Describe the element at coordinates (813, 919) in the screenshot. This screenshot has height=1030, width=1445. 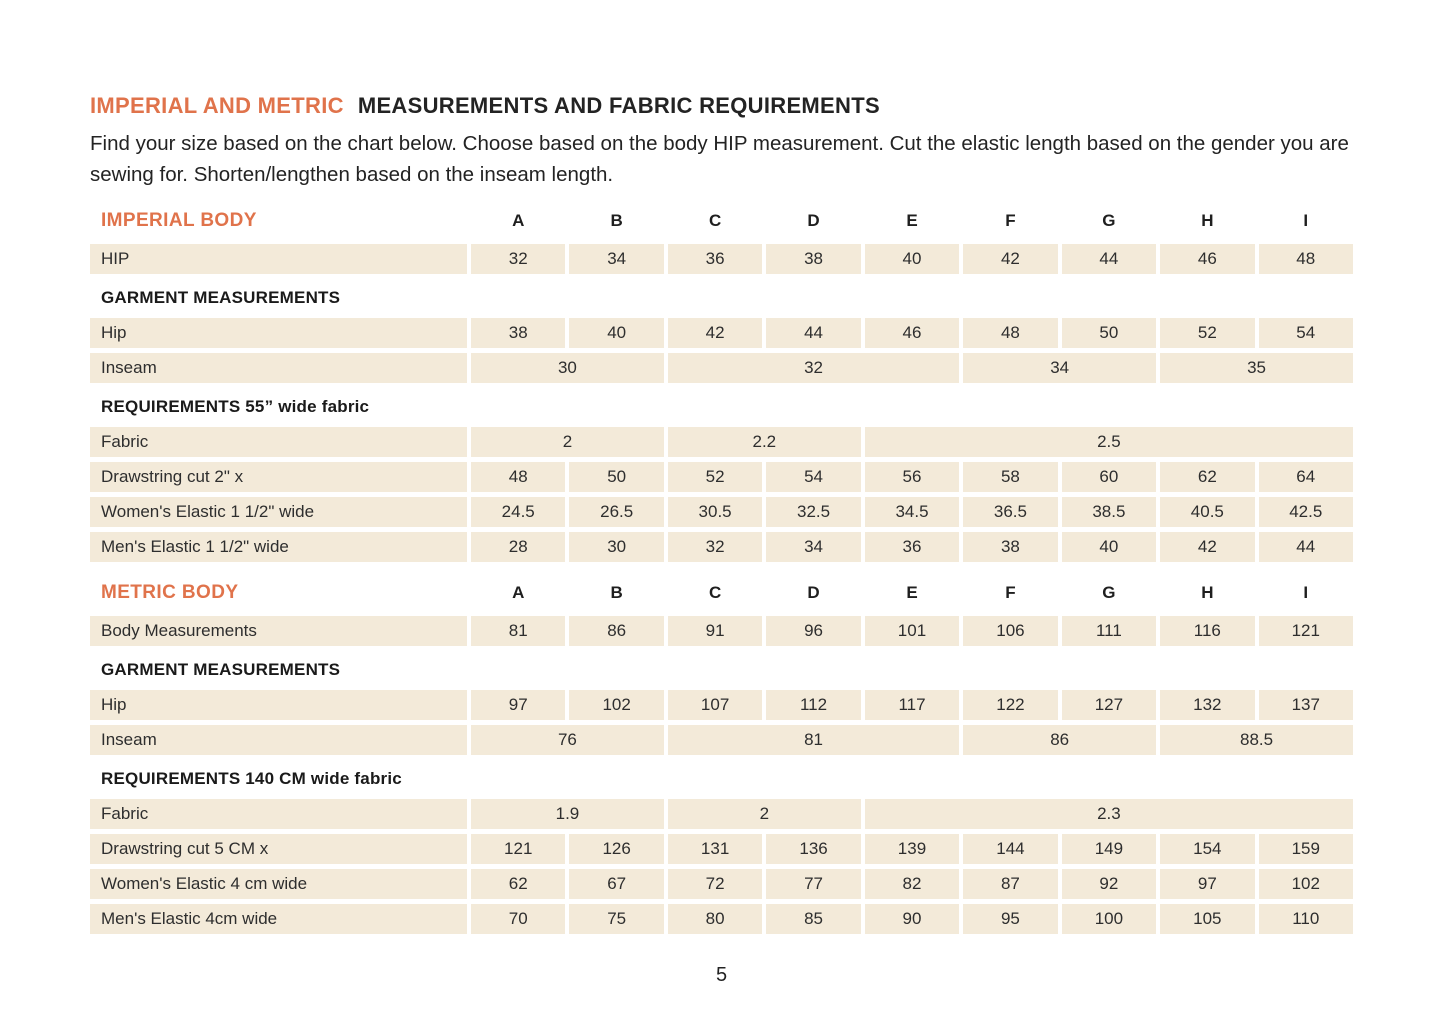
I see `value-cell: 85` at that location.